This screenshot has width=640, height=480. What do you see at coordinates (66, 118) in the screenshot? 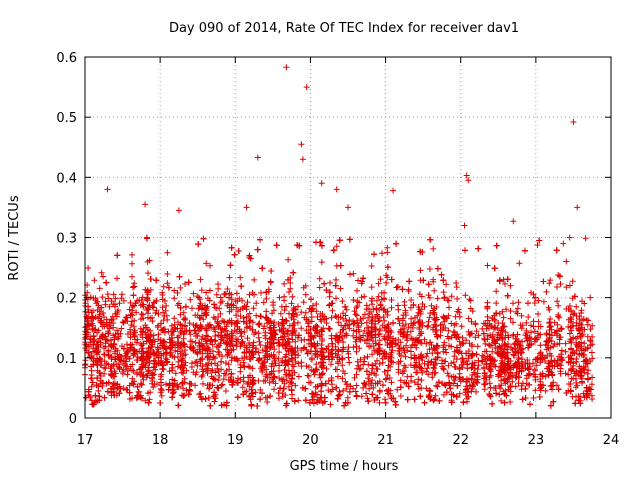
I see `y-tick-label: 0.5` at bounding box center [66, 118].